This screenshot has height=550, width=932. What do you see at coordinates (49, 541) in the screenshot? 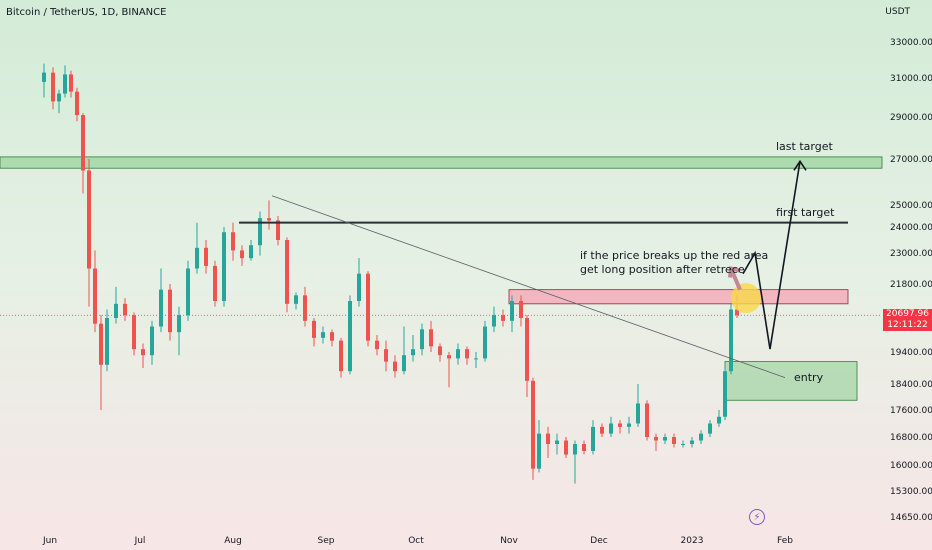
I see `x-tick-label: Jun` at bounding box center [49, 541].